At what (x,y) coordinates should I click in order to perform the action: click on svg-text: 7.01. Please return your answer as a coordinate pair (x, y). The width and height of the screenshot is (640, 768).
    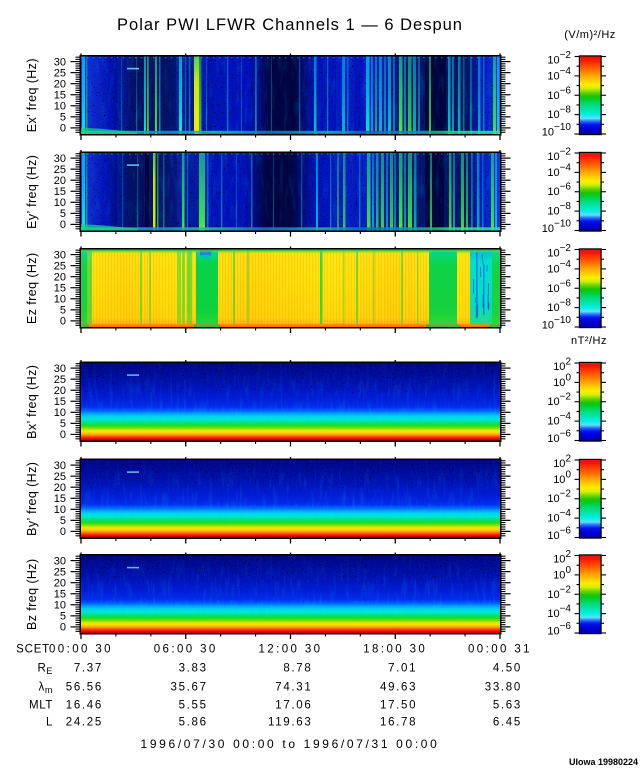
    Looking at the image, I should click on (402, 669).